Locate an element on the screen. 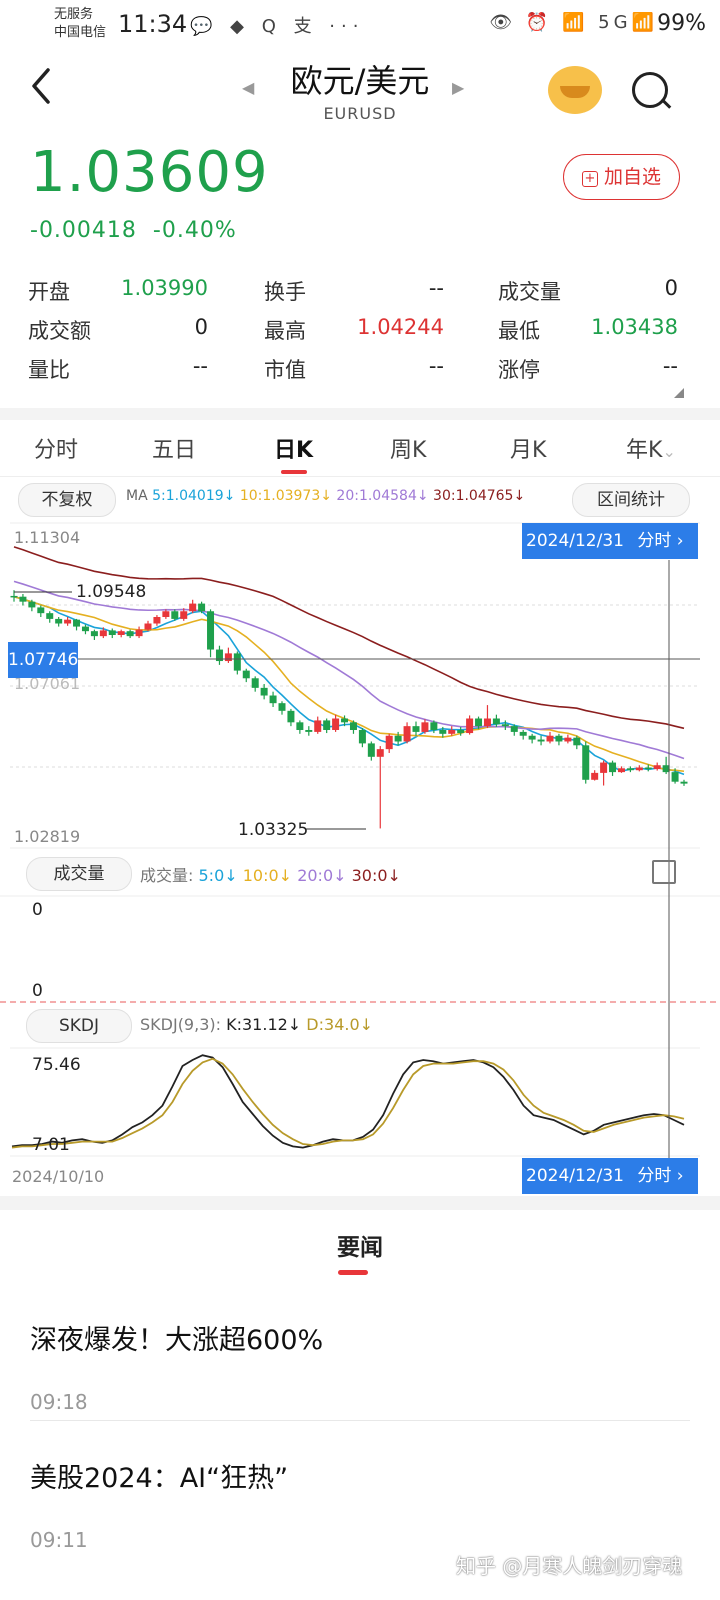  carrier-info: 无服务 中国电信 is located at coordinates (80, 24).